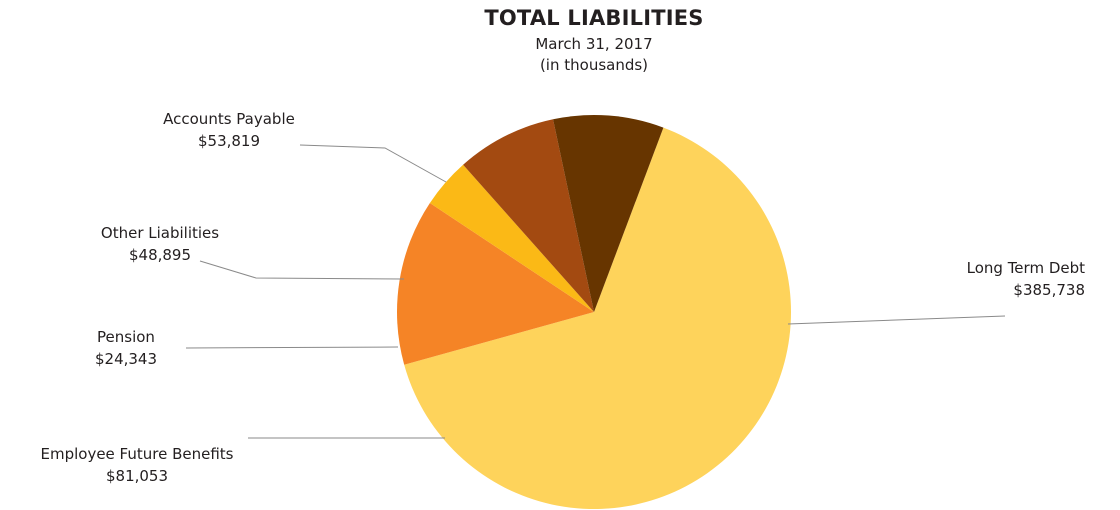 This screenshot has width=1120, height=510. I want to click on slice-label-pension-value: $24,343, so click(126, 359).